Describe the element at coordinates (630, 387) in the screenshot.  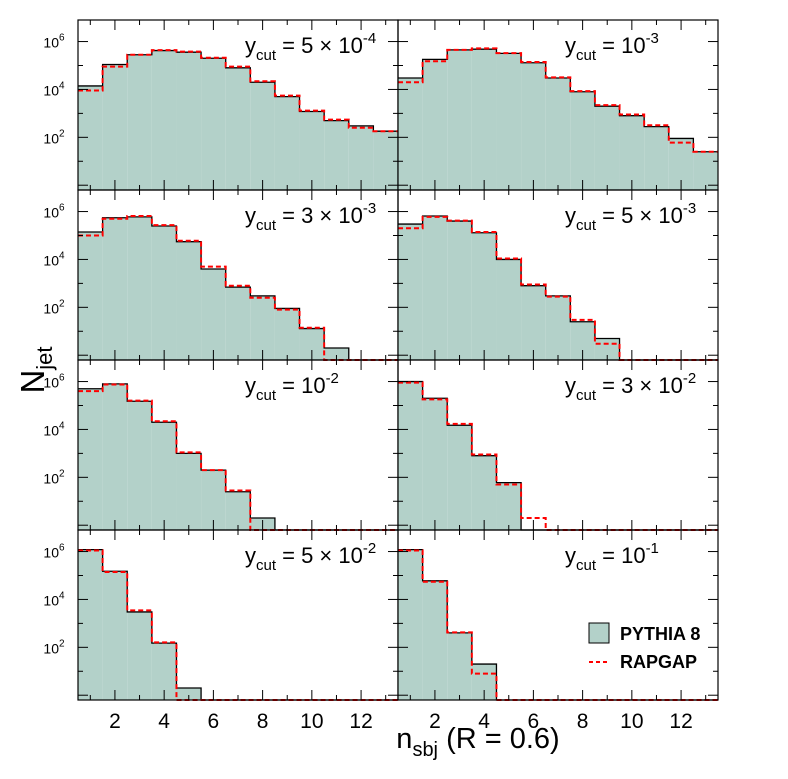
I see `ycut-label: ycut = 3 × 10-2` at that location.